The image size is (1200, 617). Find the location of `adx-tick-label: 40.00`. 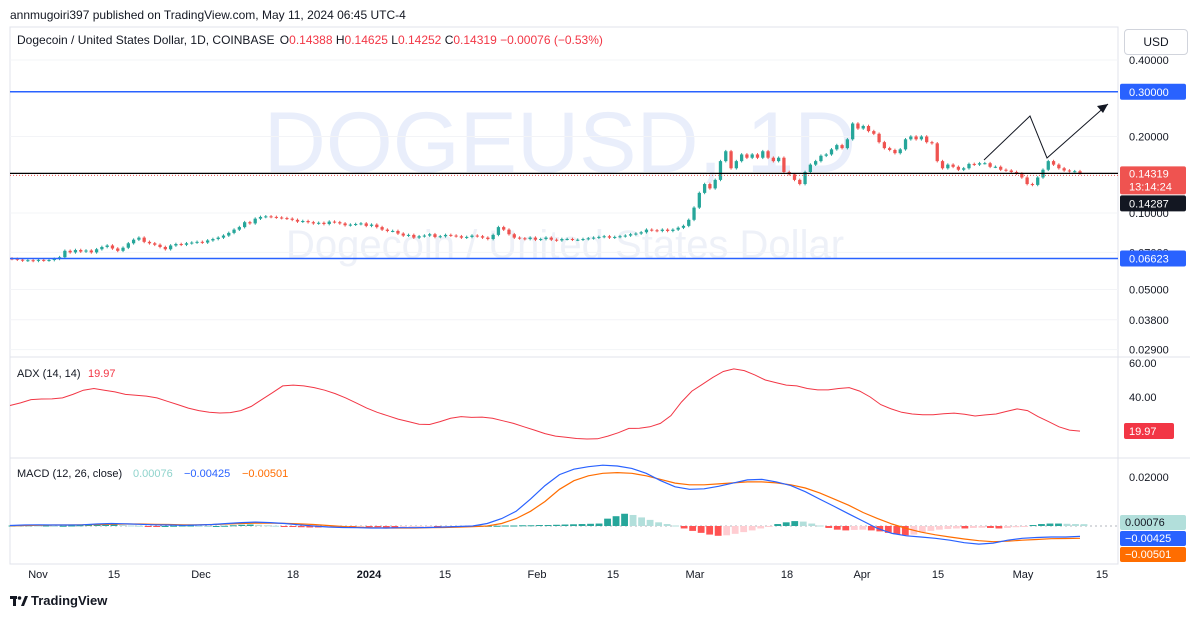

adx-tick-label: 40.00 is located at coordinates (1143, 398).